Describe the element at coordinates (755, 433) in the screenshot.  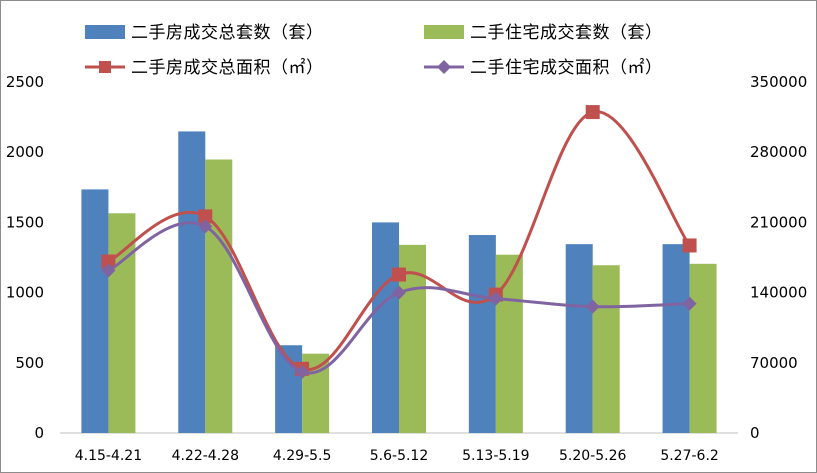
I see `right-axis-tick-label: 0` at that location.